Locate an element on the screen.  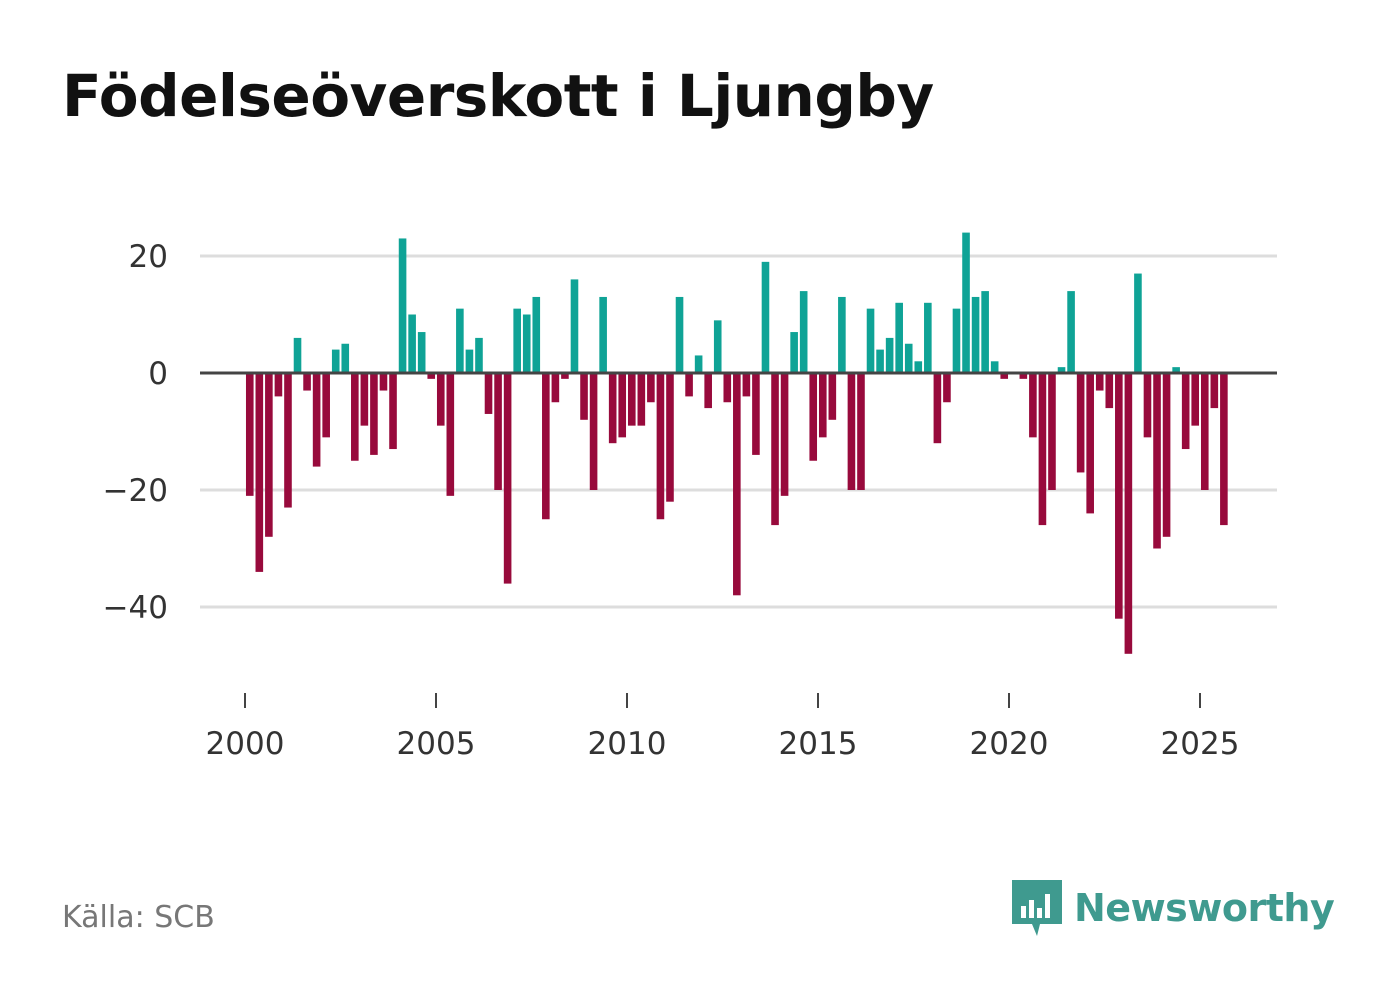
y-tick-label: 0 is located at coordinates (158, 374).